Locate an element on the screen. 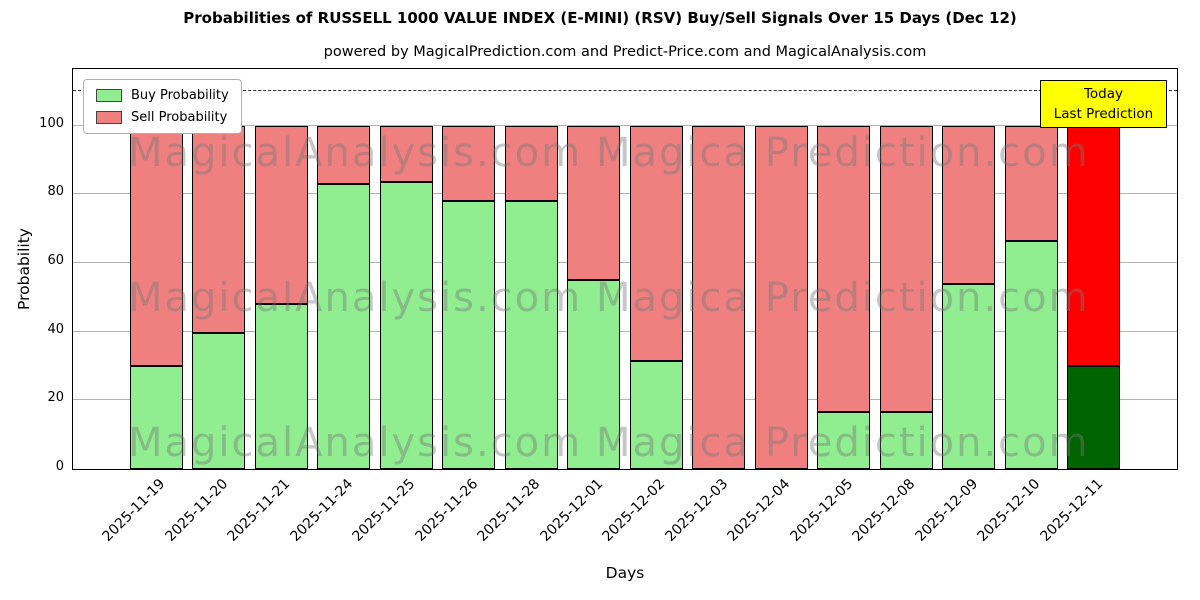 The height and width of the screenshot is (600, 1200). callout-line-today: Today is located at coordinates (1103, 93).